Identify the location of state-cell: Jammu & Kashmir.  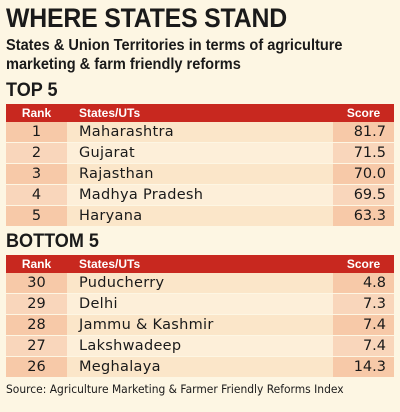
(200, 325).